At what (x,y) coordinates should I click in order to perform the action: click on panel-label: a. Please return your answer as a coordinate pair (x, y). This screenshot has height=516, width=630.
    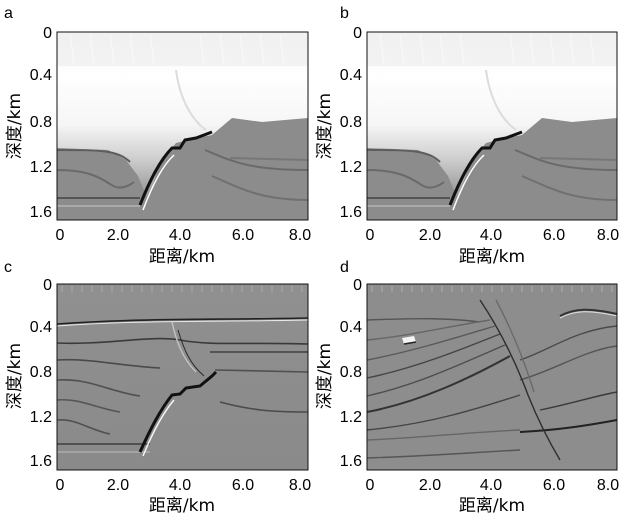
    Looking at the image, I should click on (8, 13).